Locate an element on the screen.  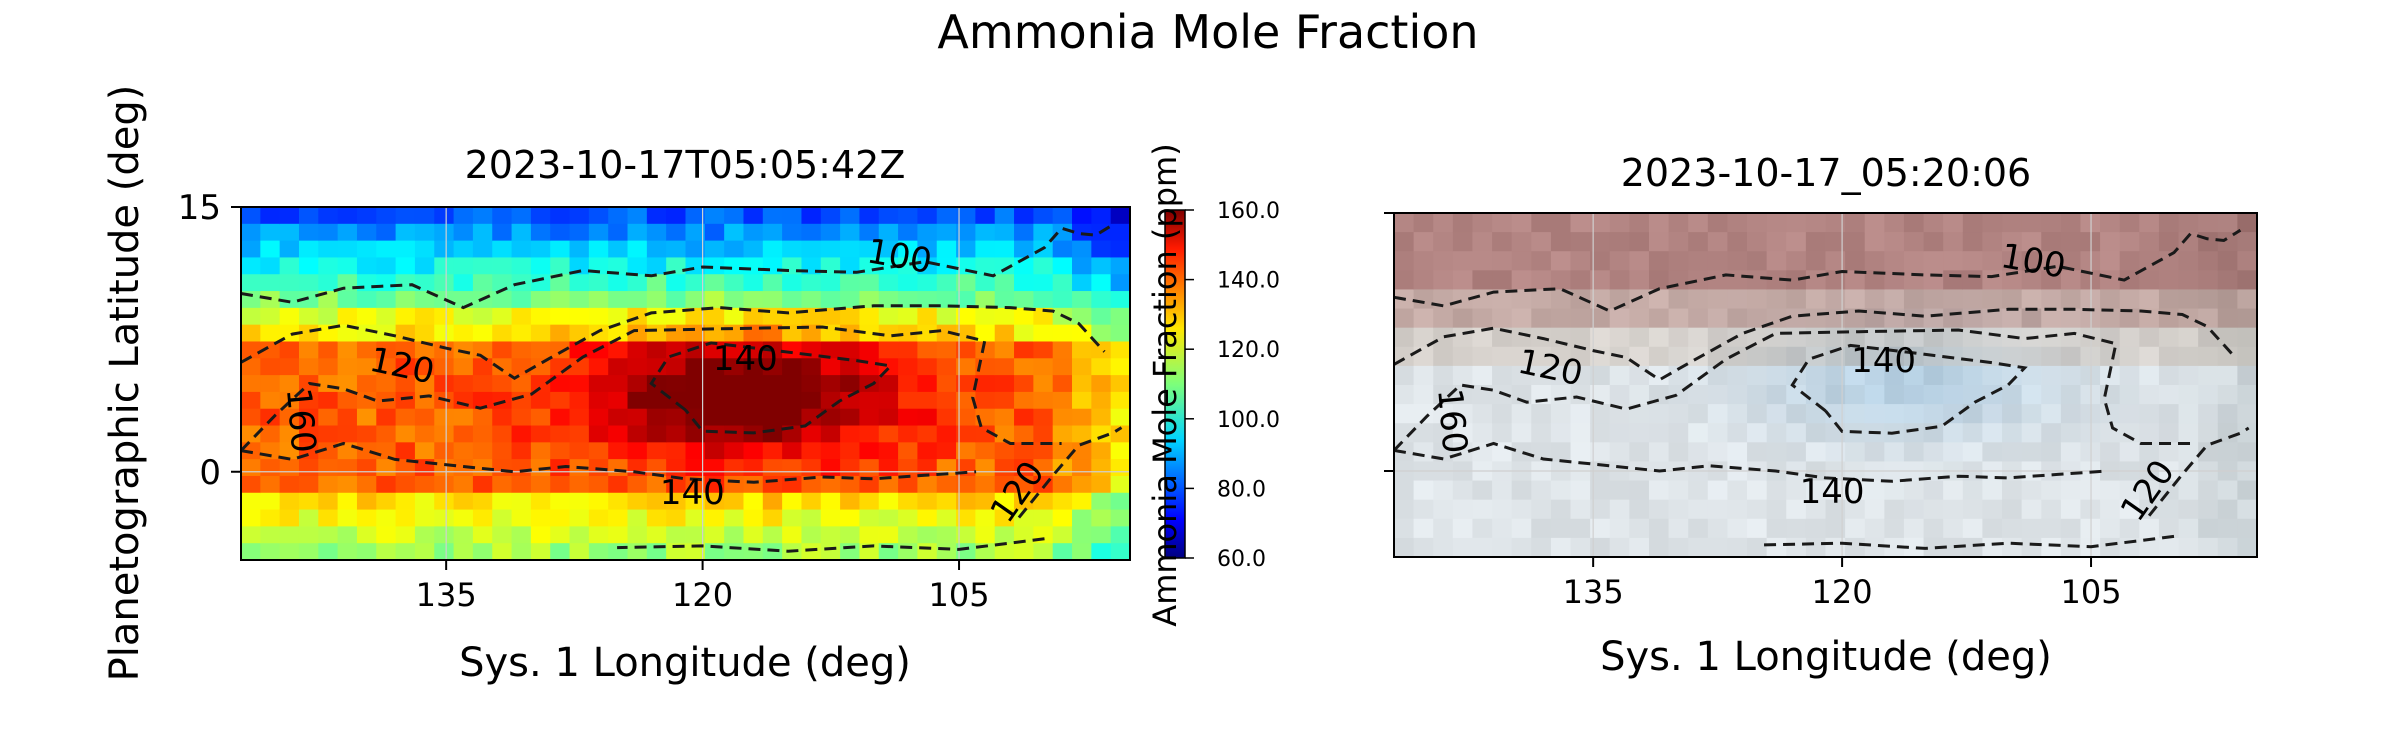
colorbar-tick-label: 120.0 is located at coordinates (1248, 350).